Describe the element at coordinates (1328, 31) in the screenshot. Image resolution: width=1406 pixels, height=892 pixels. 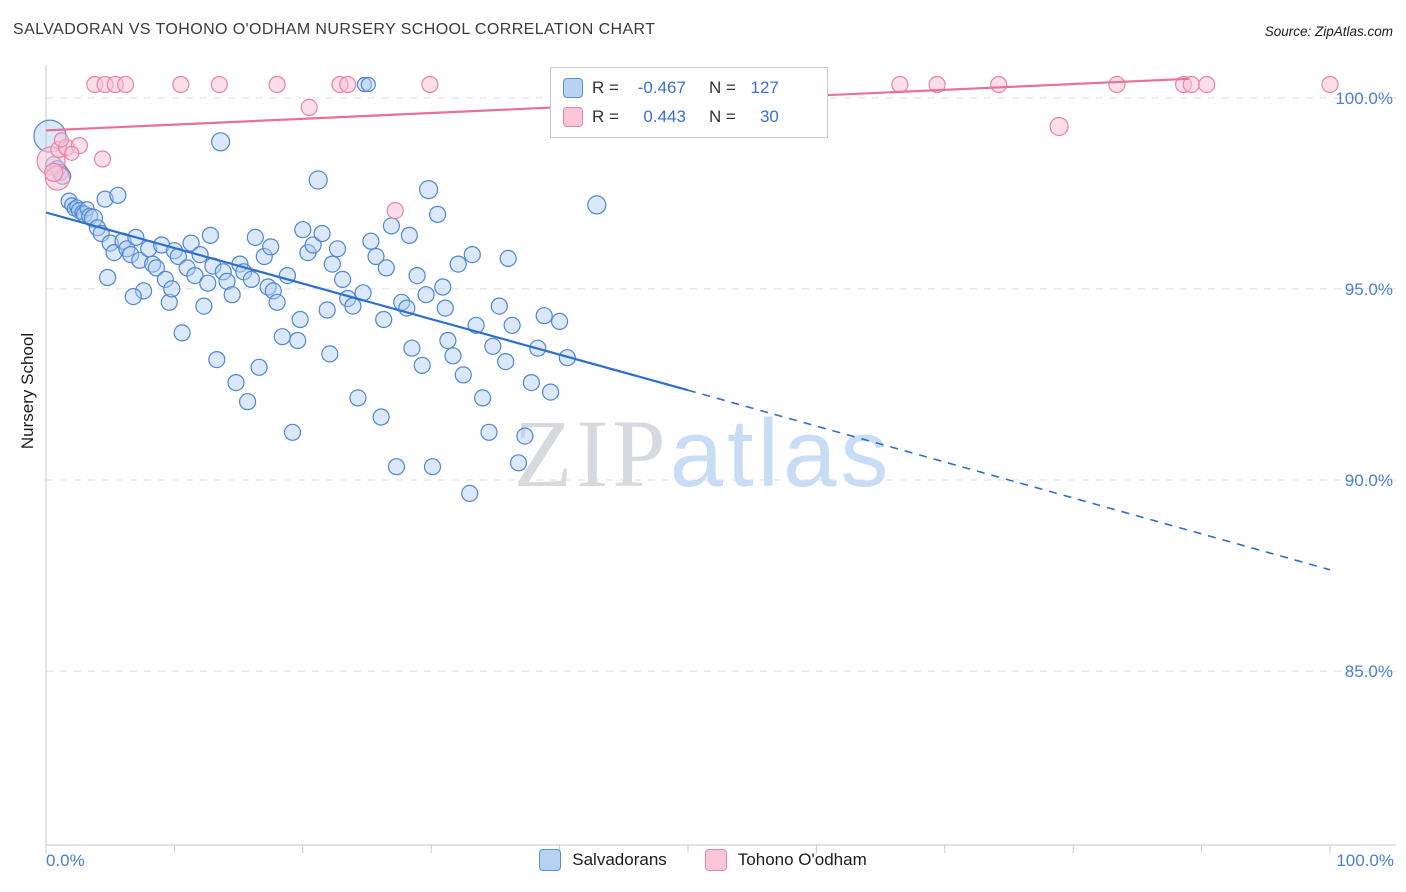
I see `source-attribution: Source: ZipAtlas.com` at that location.